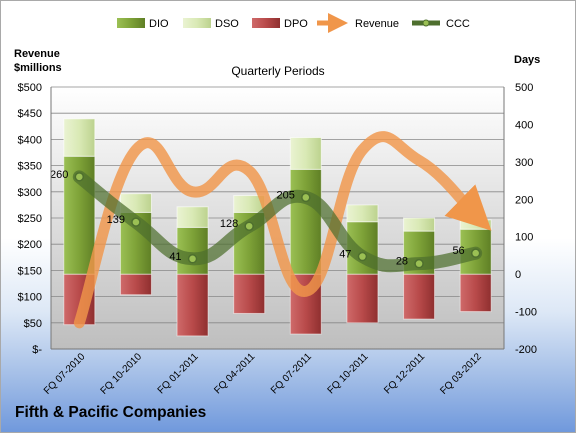 This screenshot has height=433, width=576. What do you see at coordinates (59, 175) in the screenshot?
I see `ccc-data-label: 260` at bounding box center [59, 175].